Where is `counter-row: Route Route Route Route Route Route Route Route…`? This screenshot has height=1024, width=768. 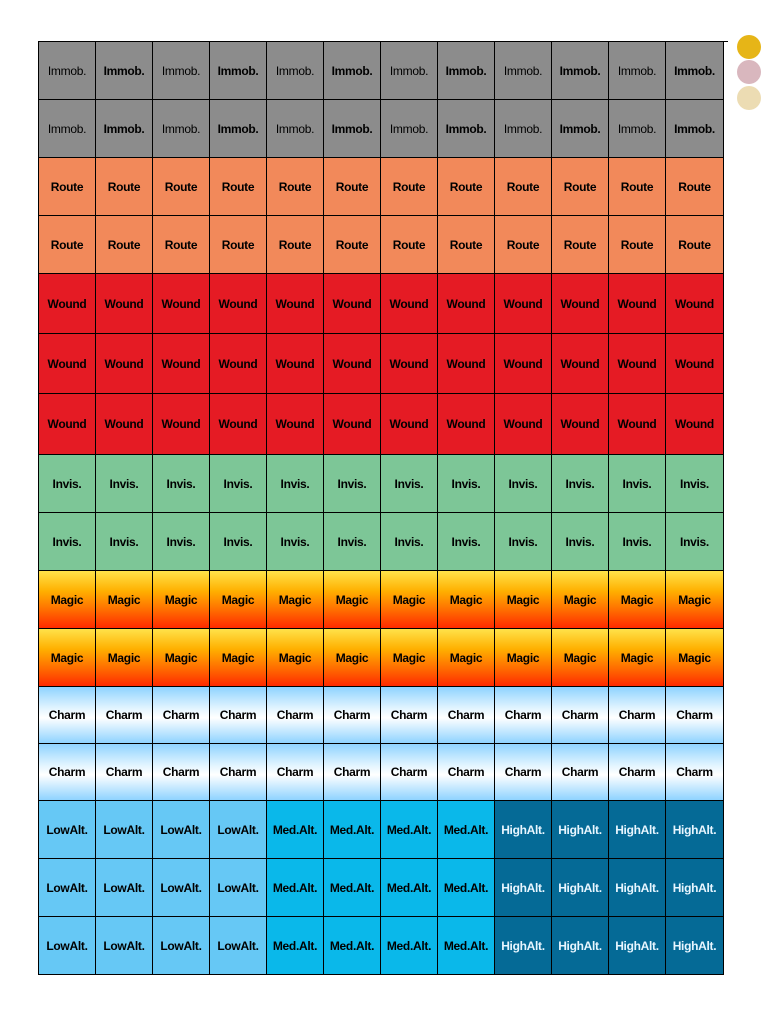
counter-row: Route Route Route Route Route Route Route Route… is located at coordinates (383, 187).